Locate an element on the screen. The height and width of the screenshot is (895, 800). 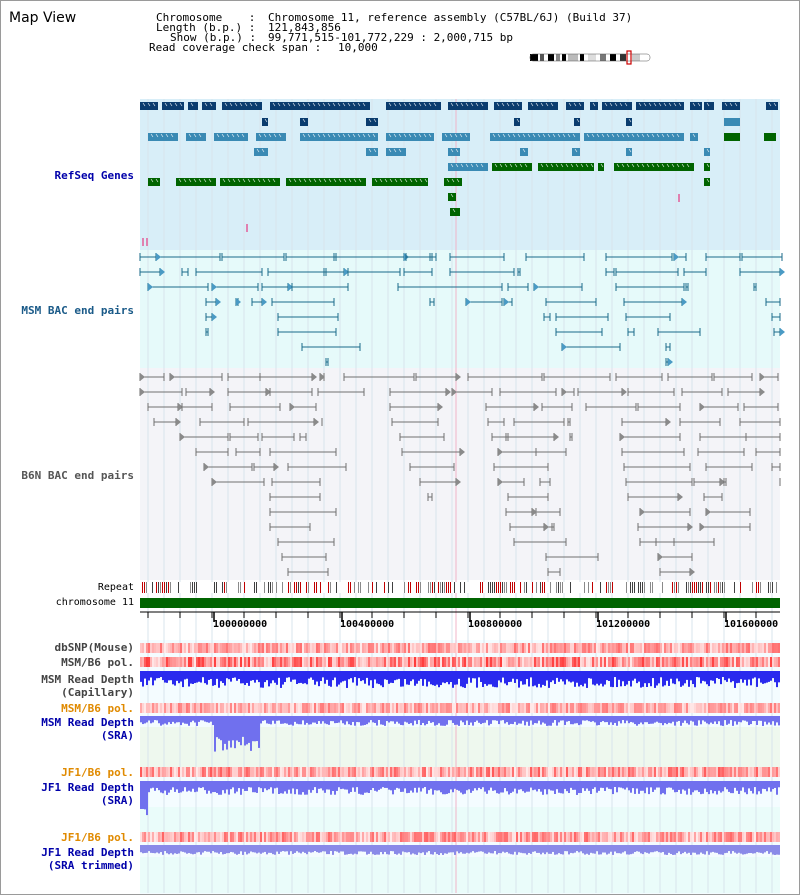
track-label-refseq: RefSeq Genes is located at coordinates (94, 175).